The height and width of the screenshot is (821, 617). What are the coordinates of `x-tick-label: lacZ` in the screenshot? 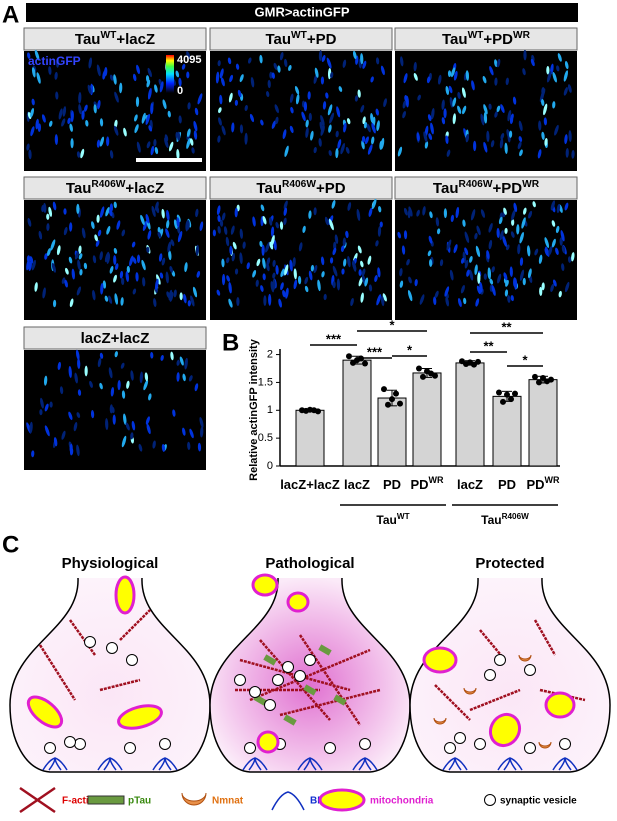 It's located at (470, 484).